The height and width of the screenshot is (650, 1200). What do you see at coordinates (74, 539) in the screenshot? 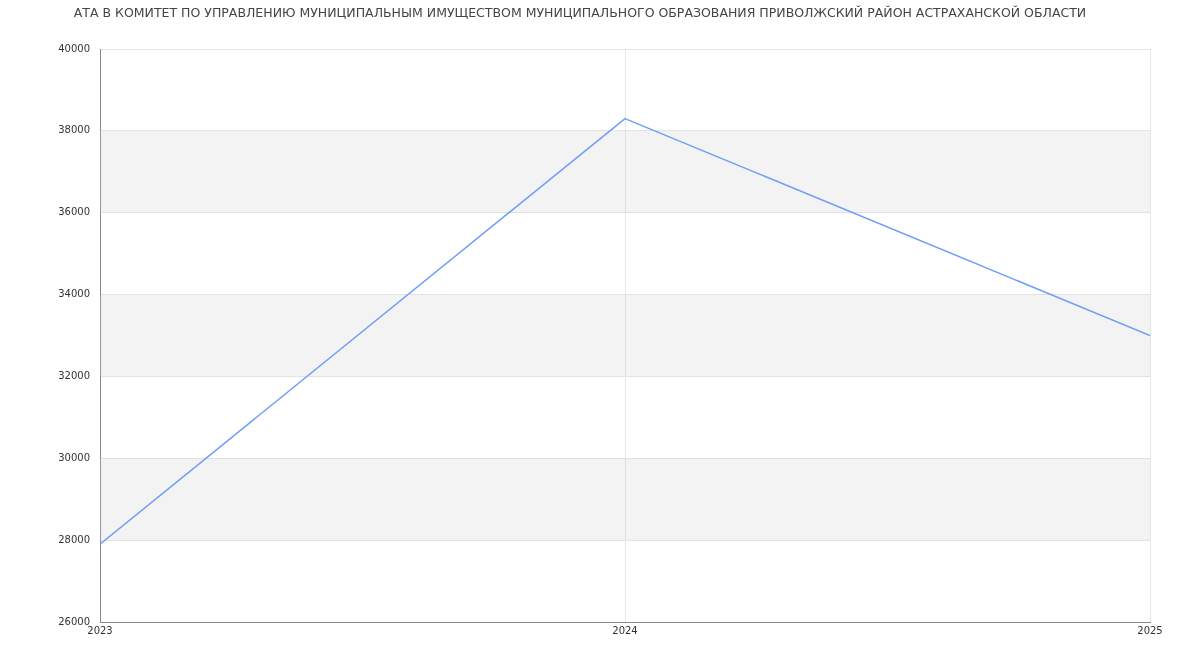
I see `y-tick-label: 28000` at bounding box center [74, 539].